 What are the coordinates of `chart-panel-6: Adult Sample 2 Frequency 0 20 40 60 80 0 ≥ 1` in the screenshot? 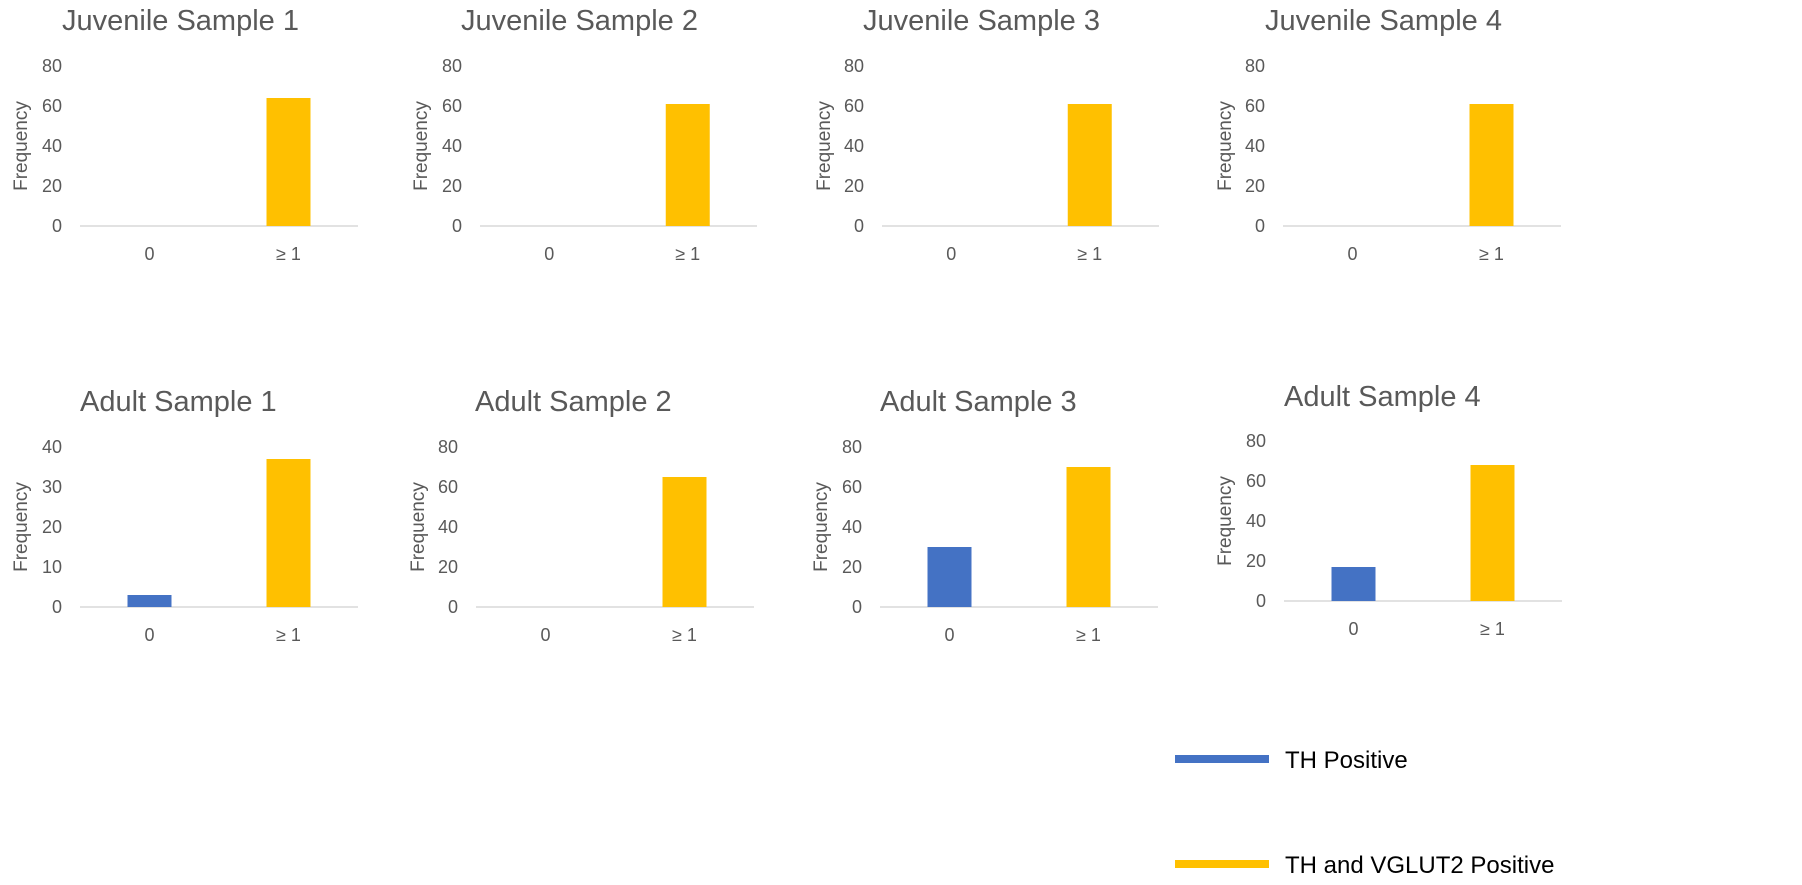 It's located at (581, 515).